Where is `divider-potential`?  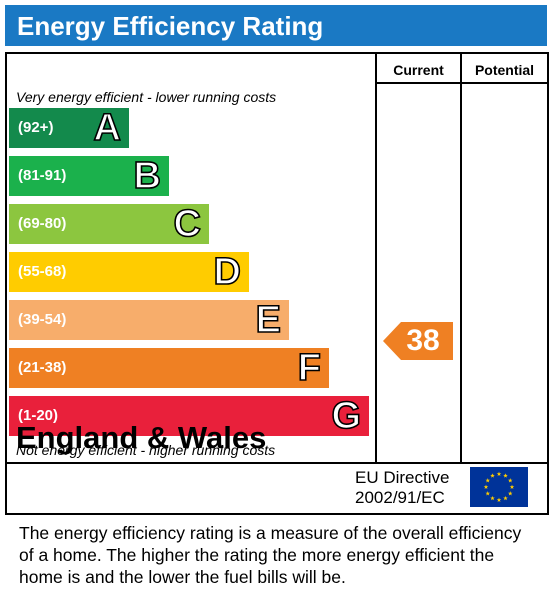 divider-potential is located at coordinates (461, 259).